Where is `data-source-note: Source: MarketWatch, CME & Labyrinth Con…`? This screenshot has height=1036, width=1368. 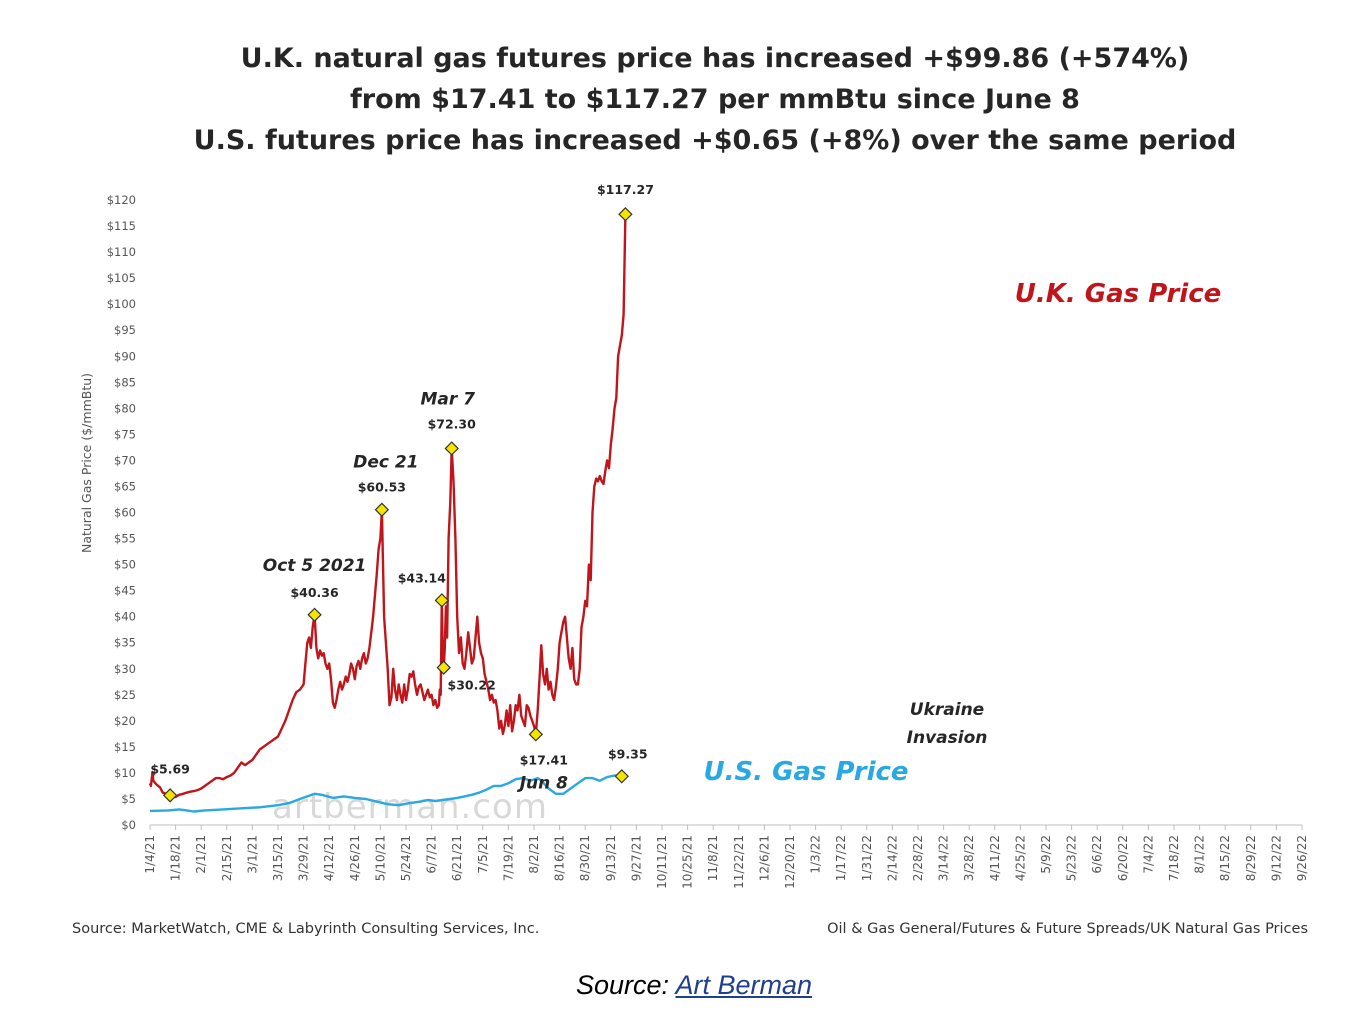
data-source-note: Source: MarketWatch, CME & Labyrinth Con… is located at coordinates (306, 929).